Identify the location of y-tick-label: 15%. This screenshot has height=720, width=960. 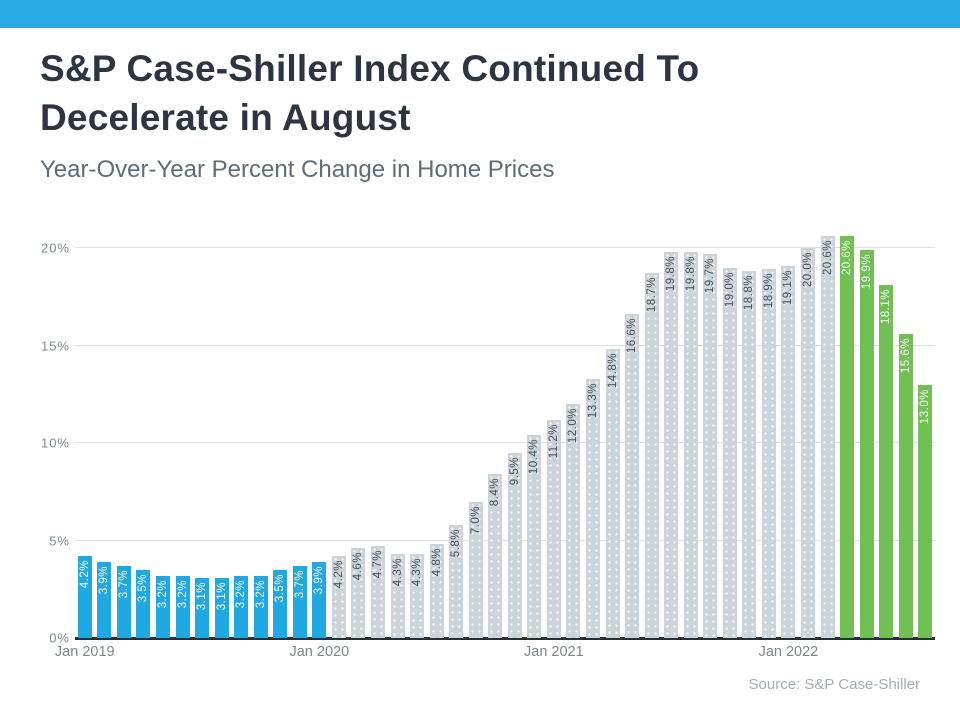
(55, 345).